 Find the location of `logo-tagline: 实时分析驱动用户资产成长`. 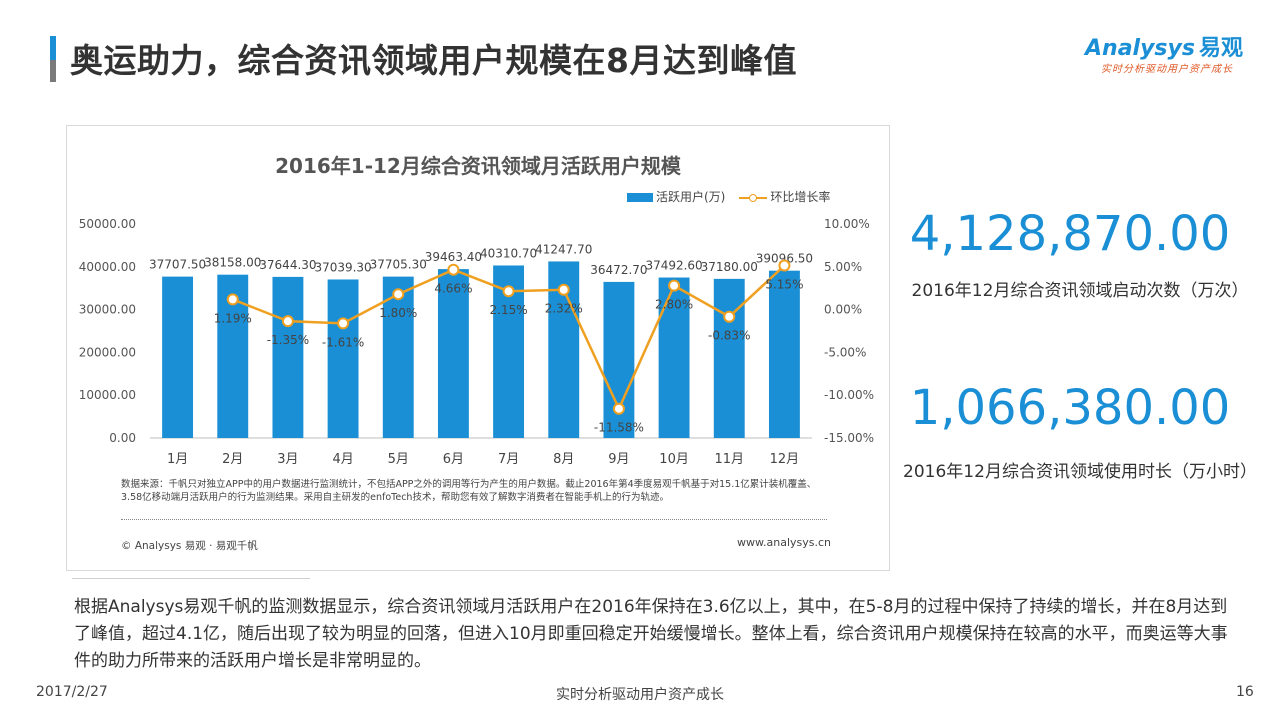

logo-tagline: 实时分析驱动用户资产成长 is located at coordinates (1167, 69).